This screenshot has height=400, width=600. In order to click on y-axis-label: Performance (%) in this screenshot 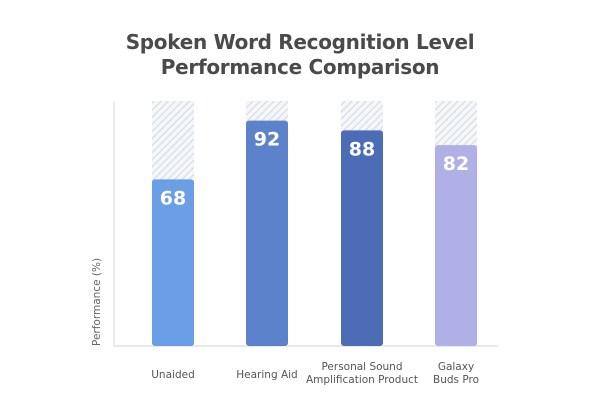, I will do `click(97, 302)`.